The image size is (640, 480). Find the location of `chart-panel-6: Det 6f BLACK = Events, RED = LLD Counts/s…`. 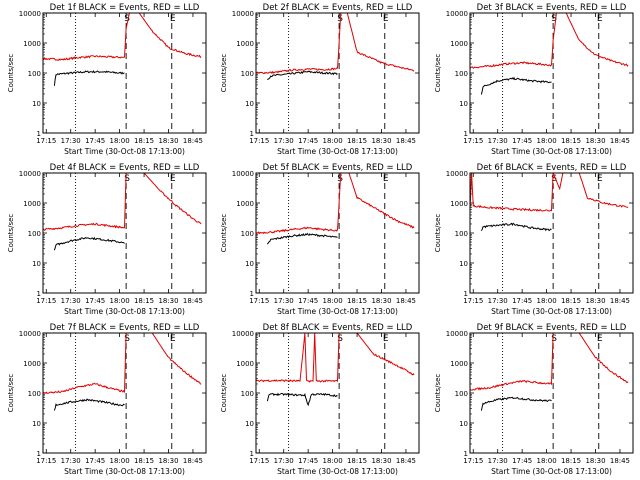

chart-panel-6: Det 6f BLACK = Events, RED = LLD Counts/s… is located at coordinates (534, 239).